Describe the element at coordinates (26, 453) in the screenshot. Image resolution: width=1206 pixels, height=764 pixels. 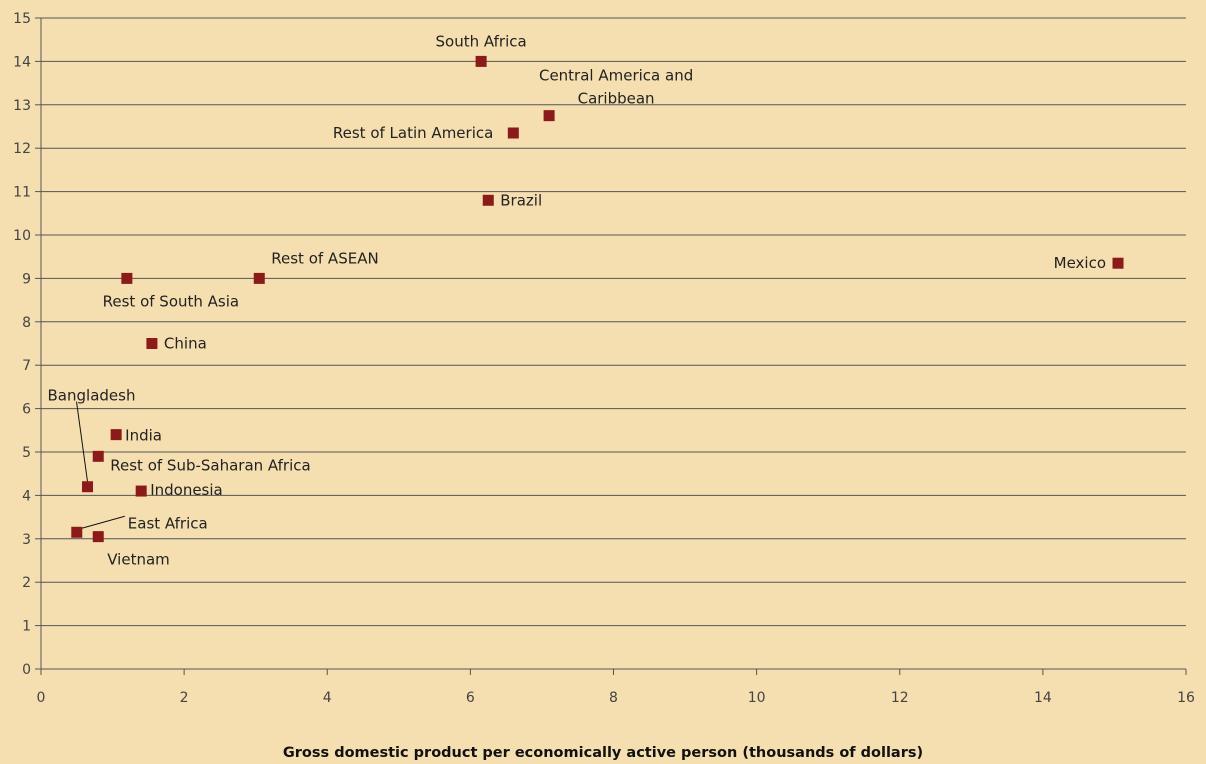
I see `y-tick-label: 5` at that location.